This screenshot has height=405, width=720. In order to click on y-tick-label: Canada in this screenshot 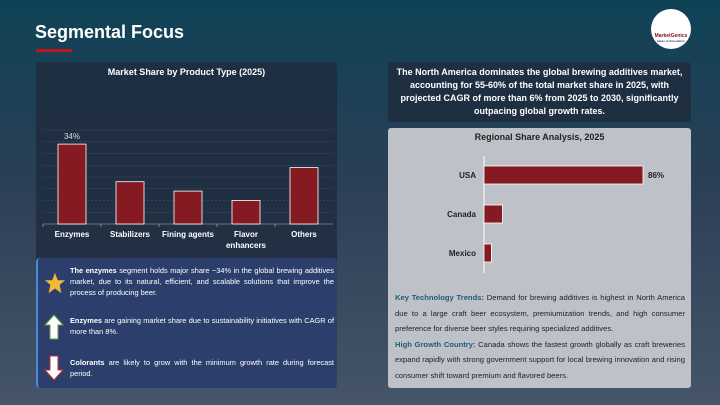, I will do `click(461, 214)`.